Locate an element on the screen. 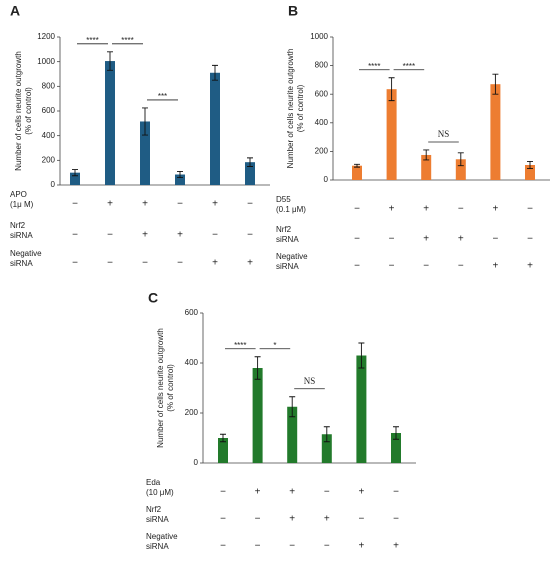 The height and width of the screenshot is (561, 550). condition-label-line: APO is located at coordinates (18, 194).